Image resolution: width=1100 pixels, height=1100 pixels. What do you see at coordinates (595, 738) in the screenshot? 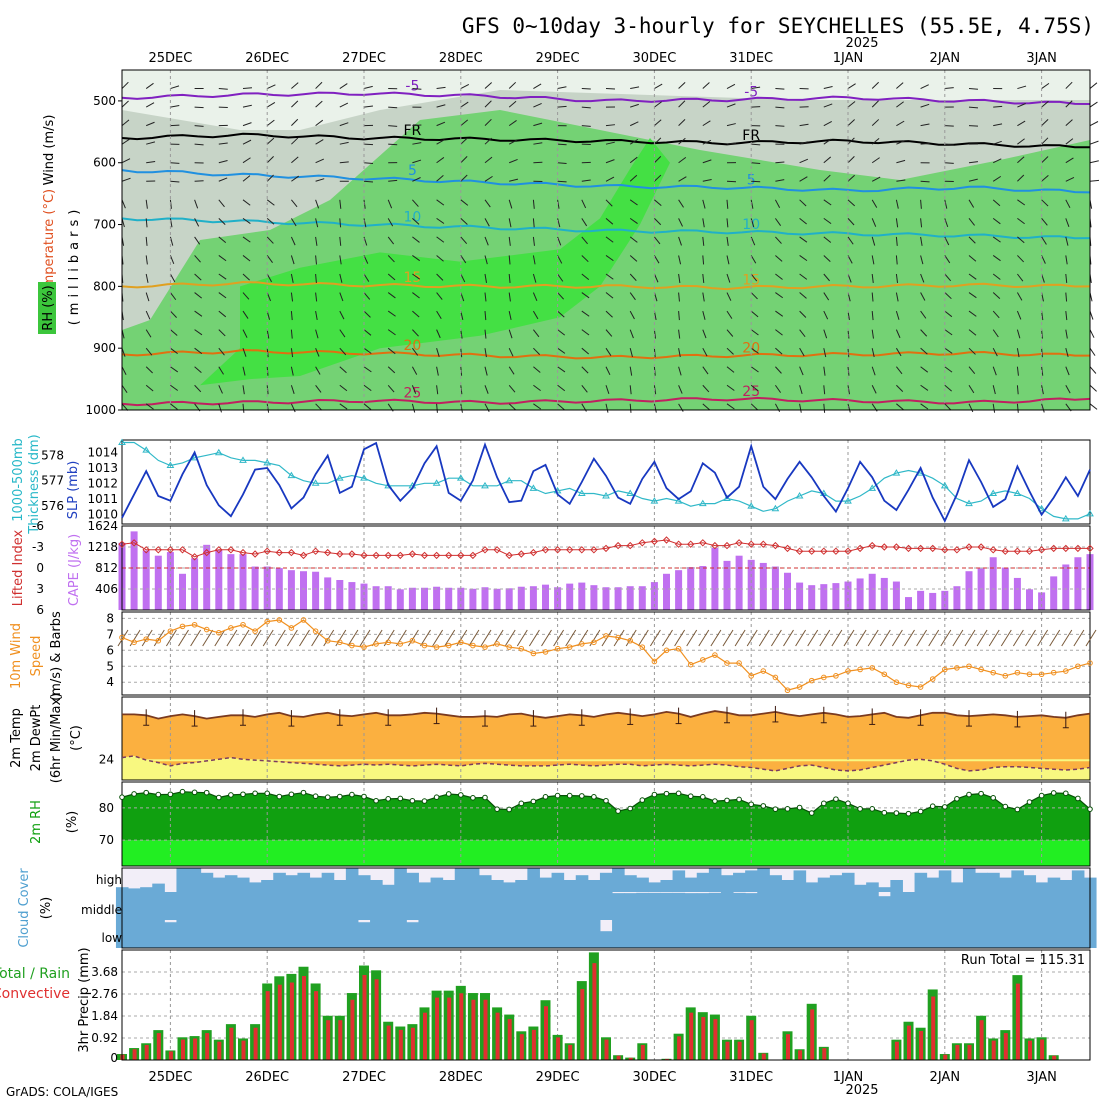
I see `panel-2m-temp: 24` at bounding box center [595, 738].